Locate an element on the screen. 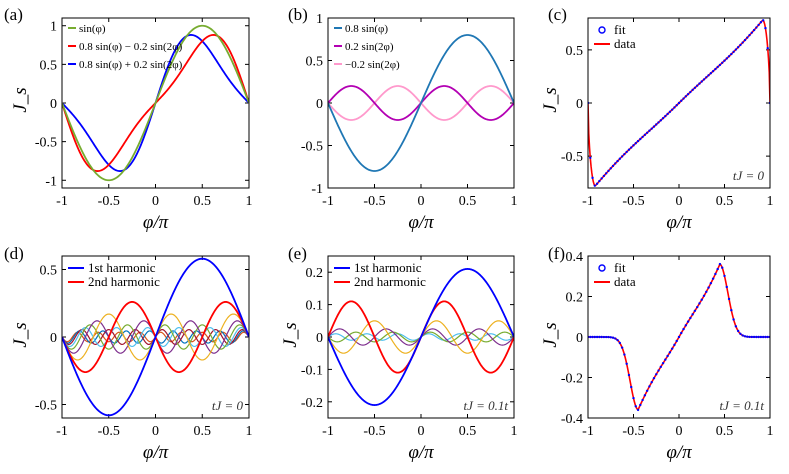 The width and height of the screenshot is (789, 474). series-line-1st-harmonic is located at coordinates (155, 337).